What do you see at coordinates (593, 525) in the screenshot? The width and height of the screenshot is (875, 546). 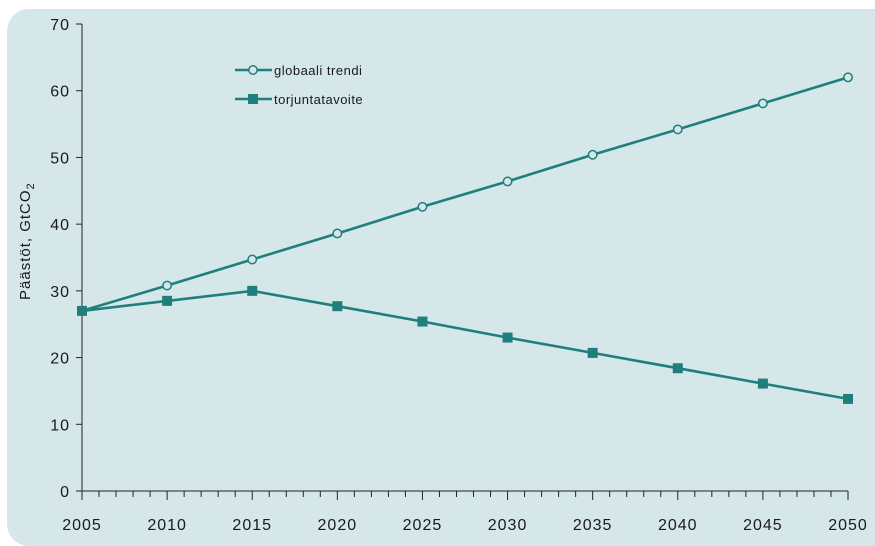 I see `x-tick-label: 2035` at bounding box center [593, 525].